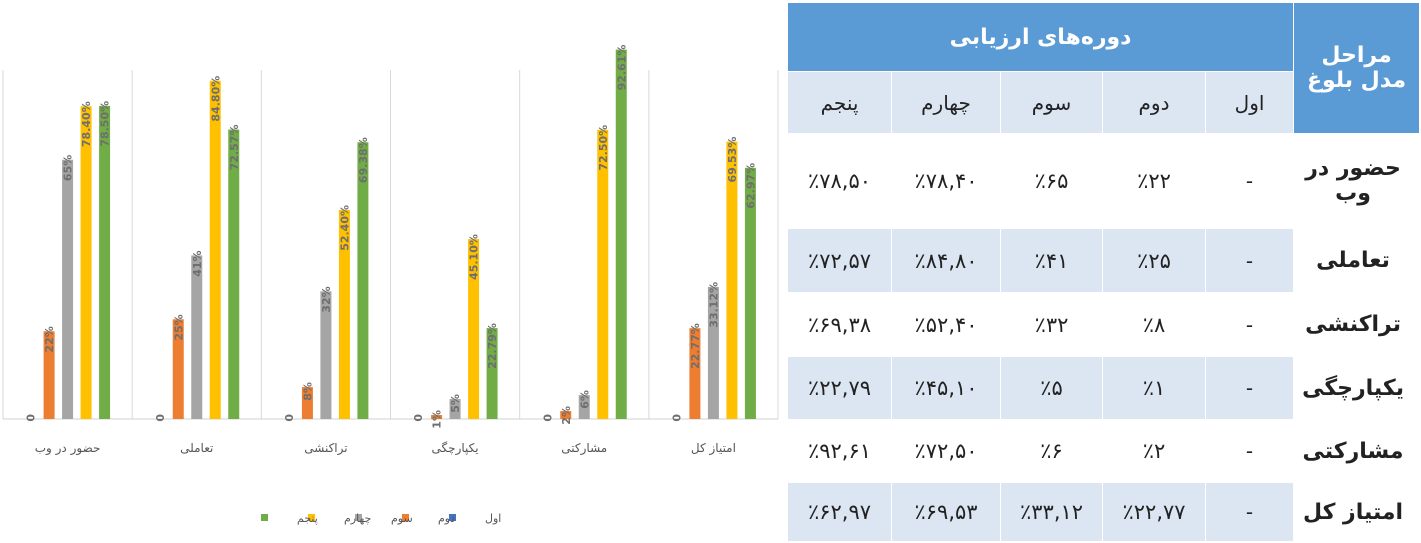 This screenshot has height=543, width=1421. What do you see at coordinates (1154, 260) in the screenshot?
I see `table-cell: ٪۲۵` at bounding box center [1154, 260].